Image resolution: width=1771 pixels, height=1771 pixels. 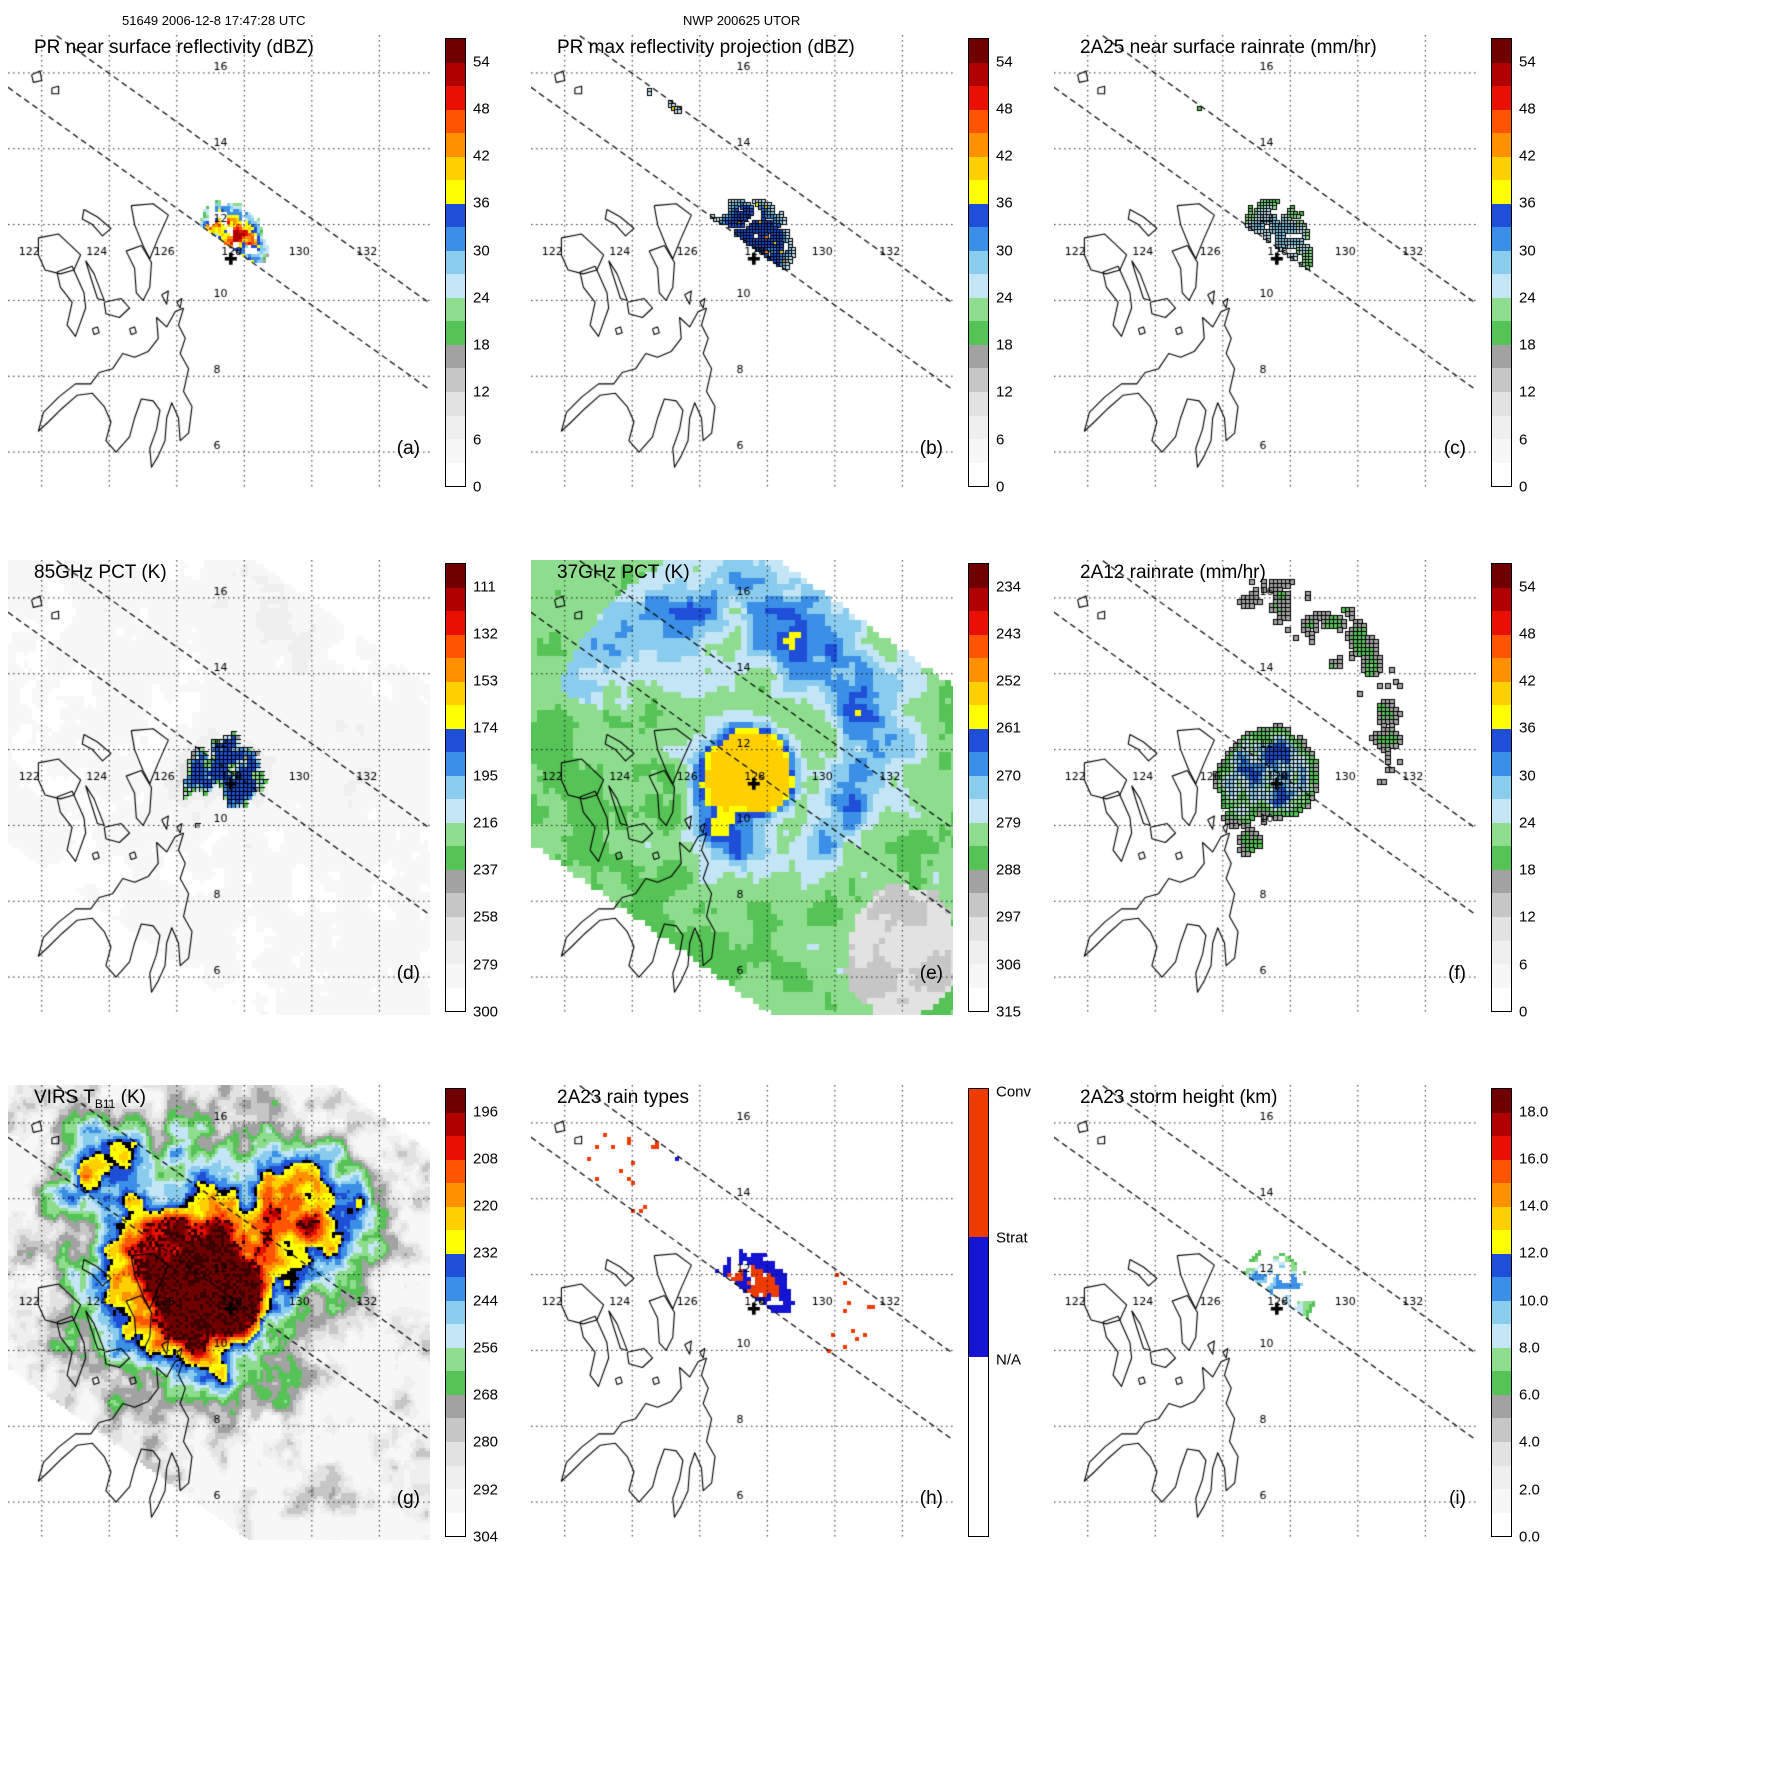 I want to click on panel-title: 2A23 storm height (km), so click(x=1178, y=1099).